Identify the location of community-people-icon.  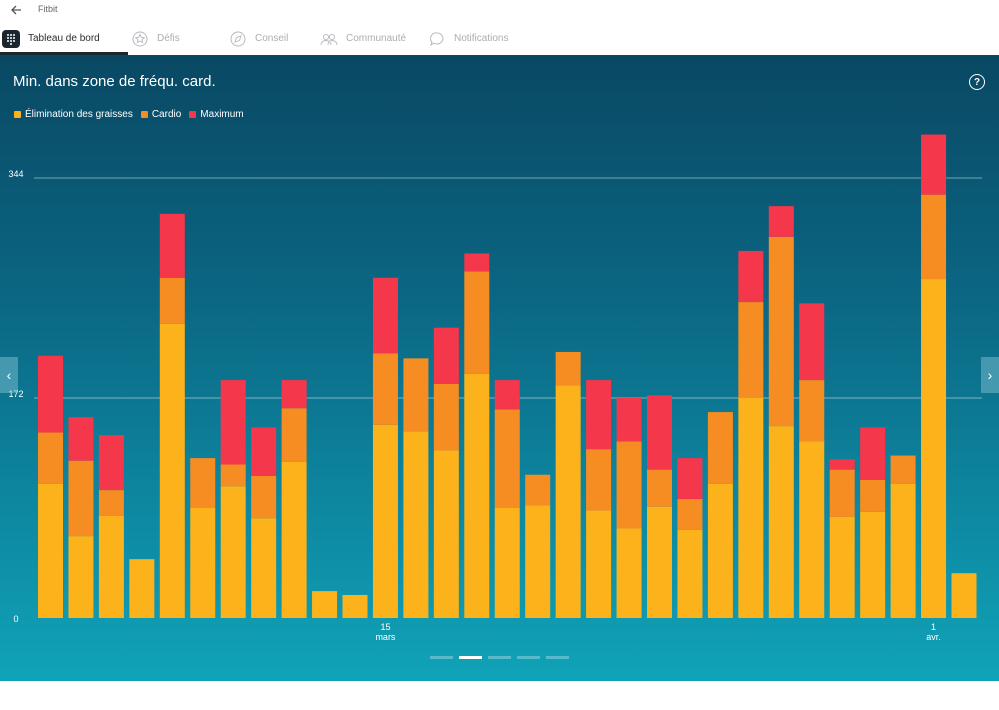
(329, 39).